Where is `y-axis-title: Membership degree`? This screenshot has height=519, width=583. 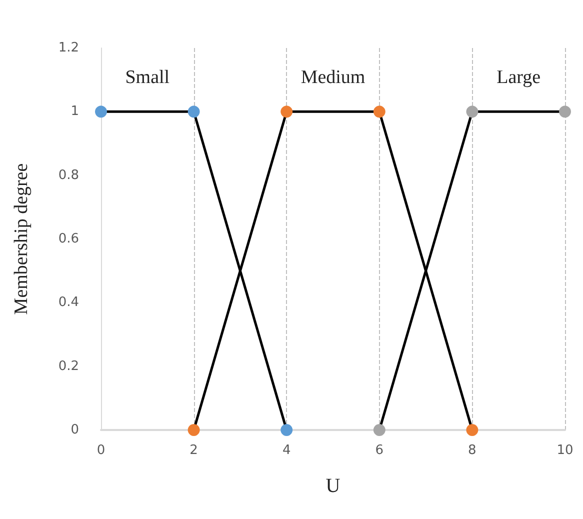 y-axis-title: Membership degree is located at coordinates (21, 239).